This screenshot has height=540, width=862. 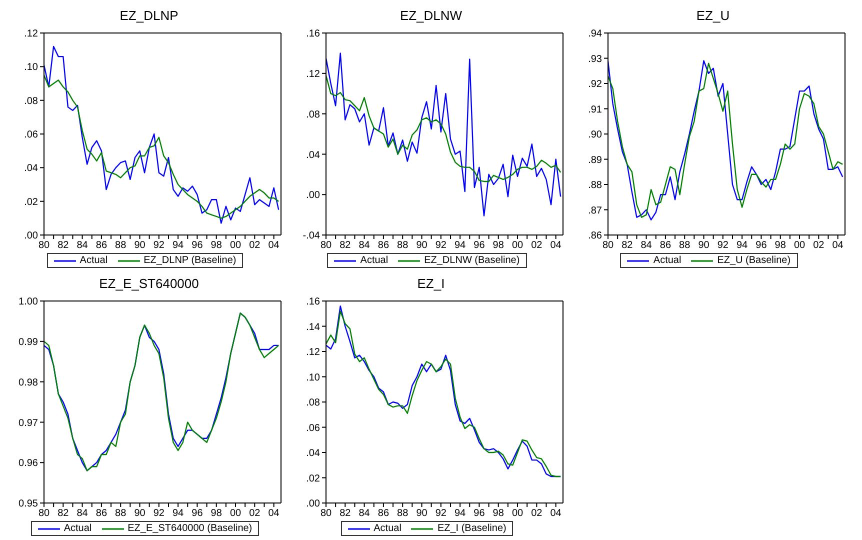 What do you see at coordinates (595, 160) in the screenshot?
I see `y-tick-label: .89` at bounding box center [595, 160].